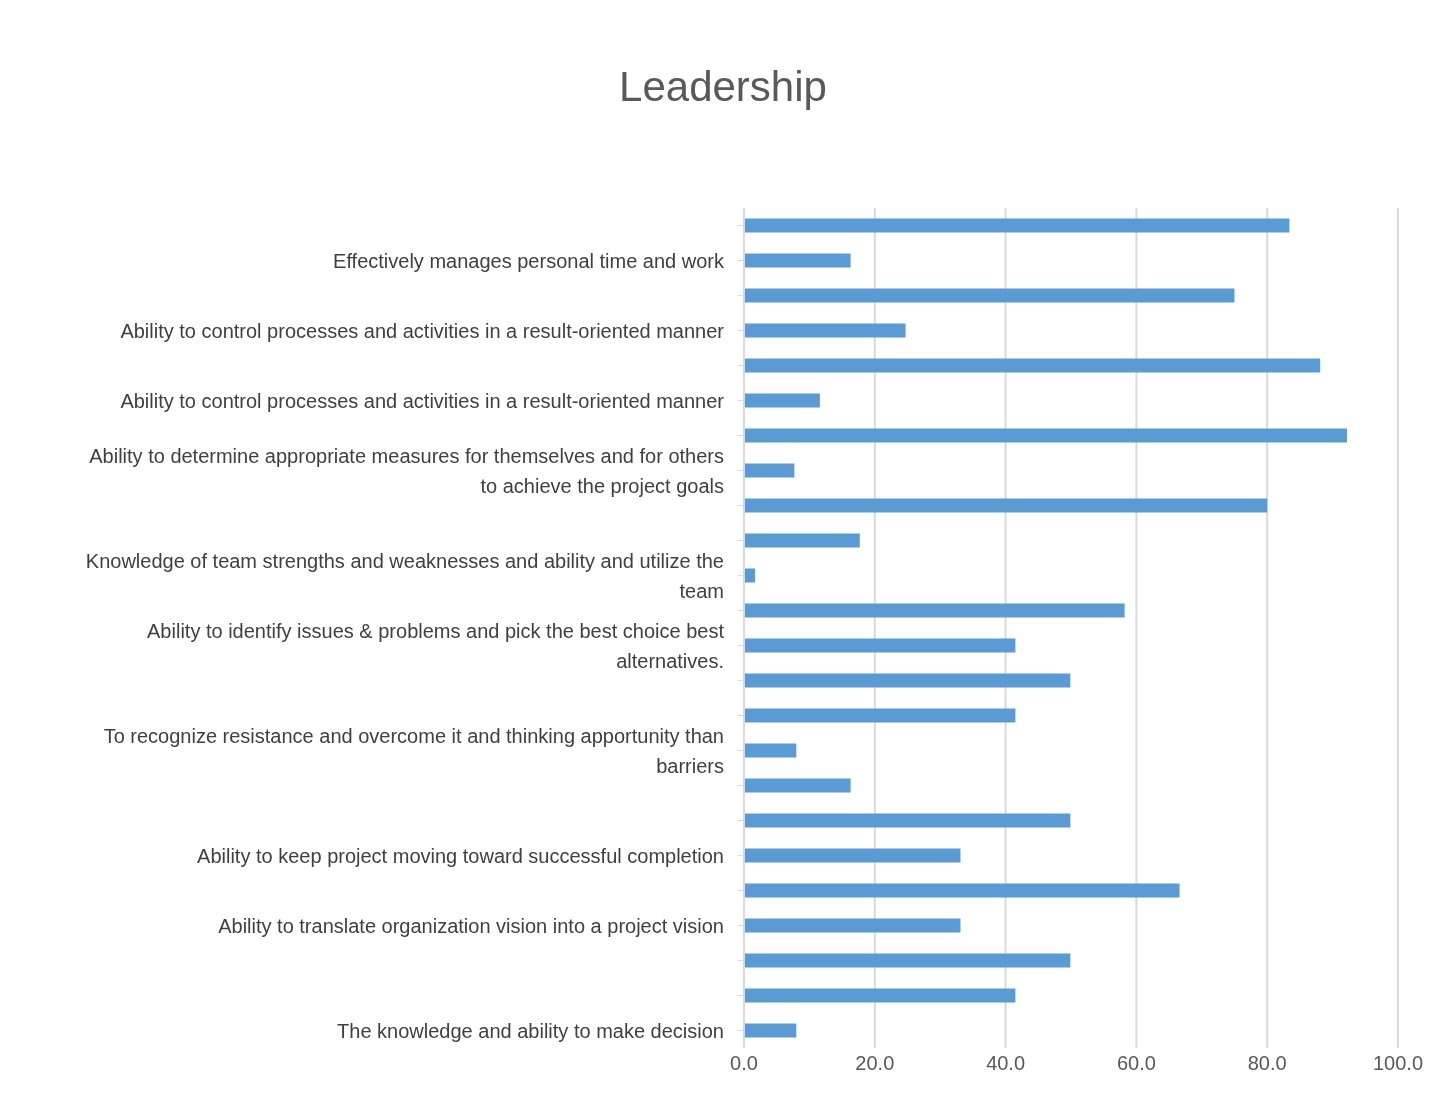  Describe the element at coordinates (436, 645) in the screenshot. I see `y-tick-label: Ability to identify issues & problems and pick the best choice best alternatives.` at that location.